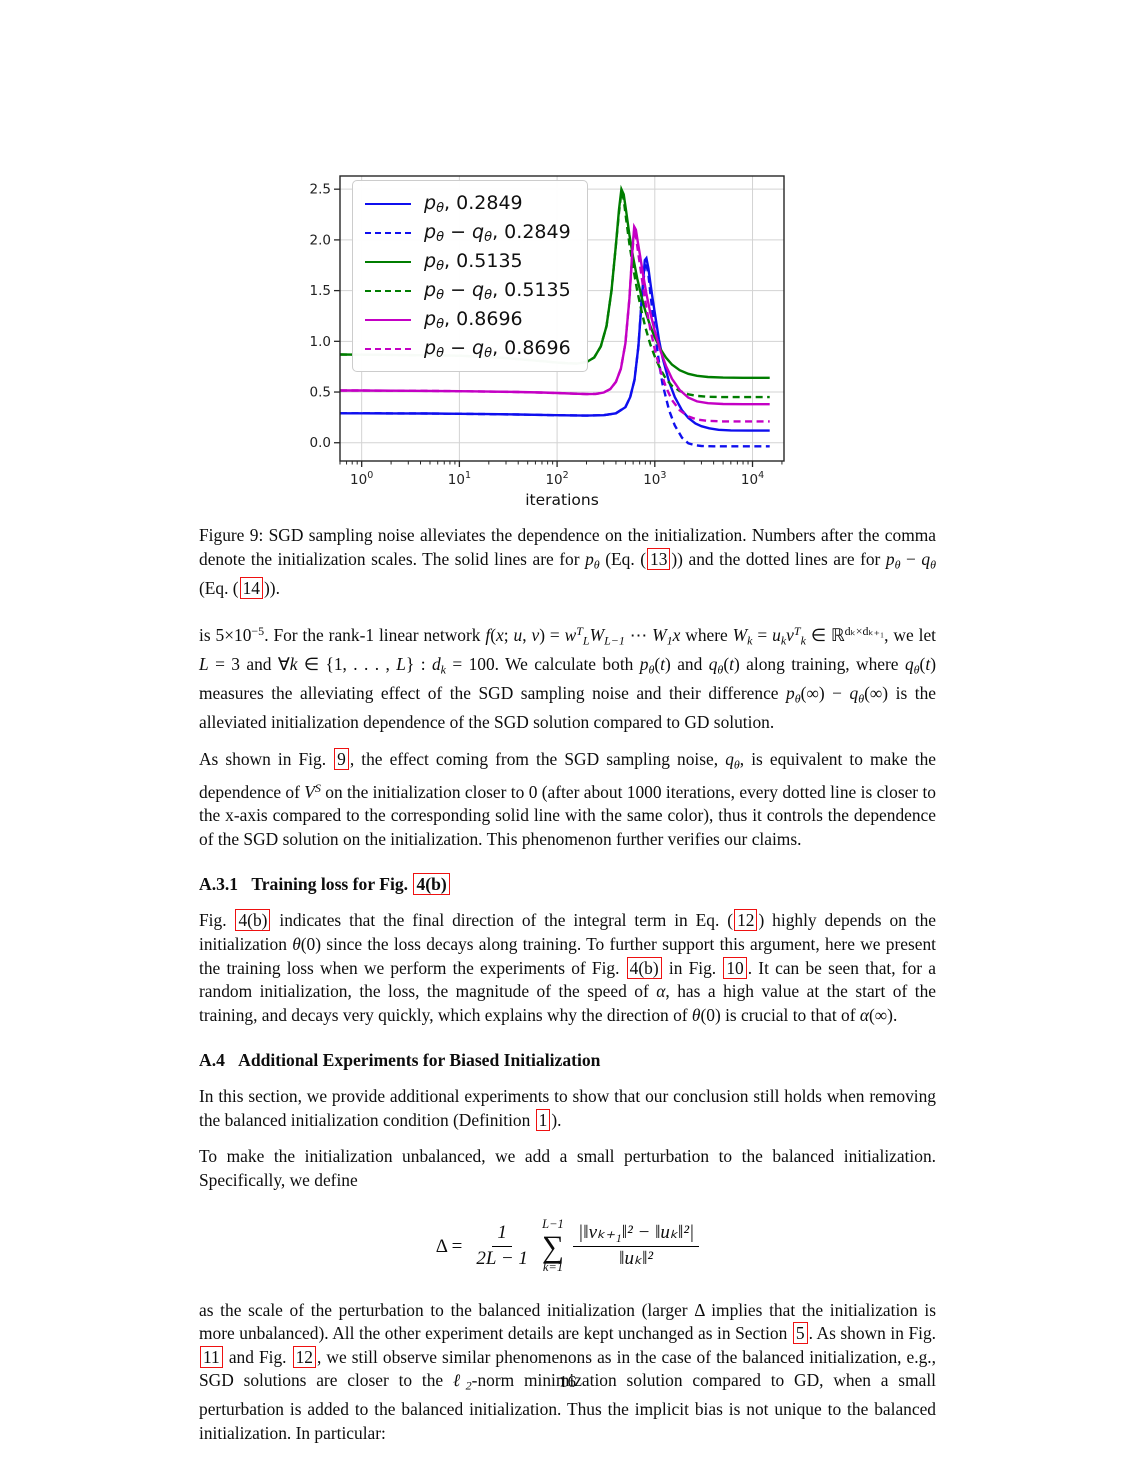 This screenshot has width=1133, height=1467. I want to click on equation-frac2-numerator: |‖vₖ₊₁‖² − ‖uₖ‖²|, so click(636, 1235).